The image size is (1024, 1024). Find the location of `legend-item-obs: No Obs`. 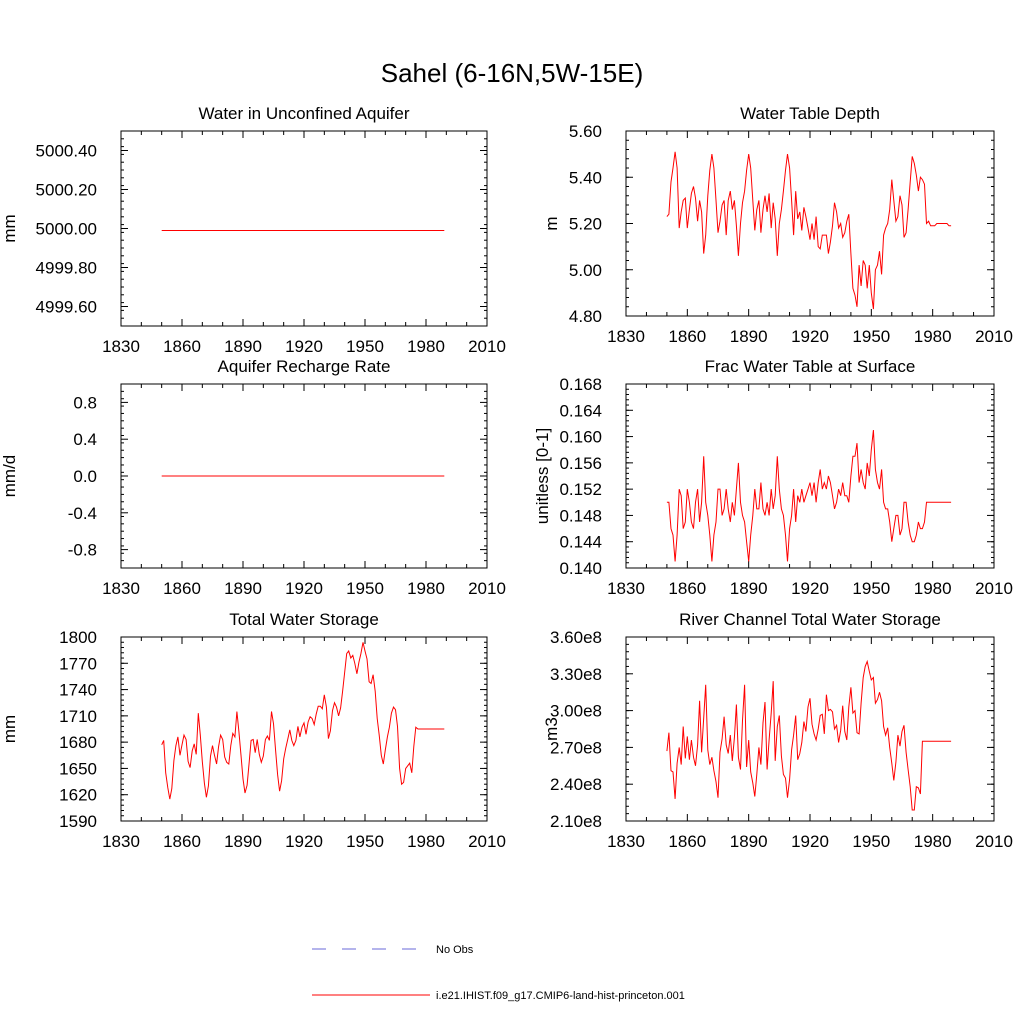

legend-item-obs: No Obs is located at coordinates (393, 950).